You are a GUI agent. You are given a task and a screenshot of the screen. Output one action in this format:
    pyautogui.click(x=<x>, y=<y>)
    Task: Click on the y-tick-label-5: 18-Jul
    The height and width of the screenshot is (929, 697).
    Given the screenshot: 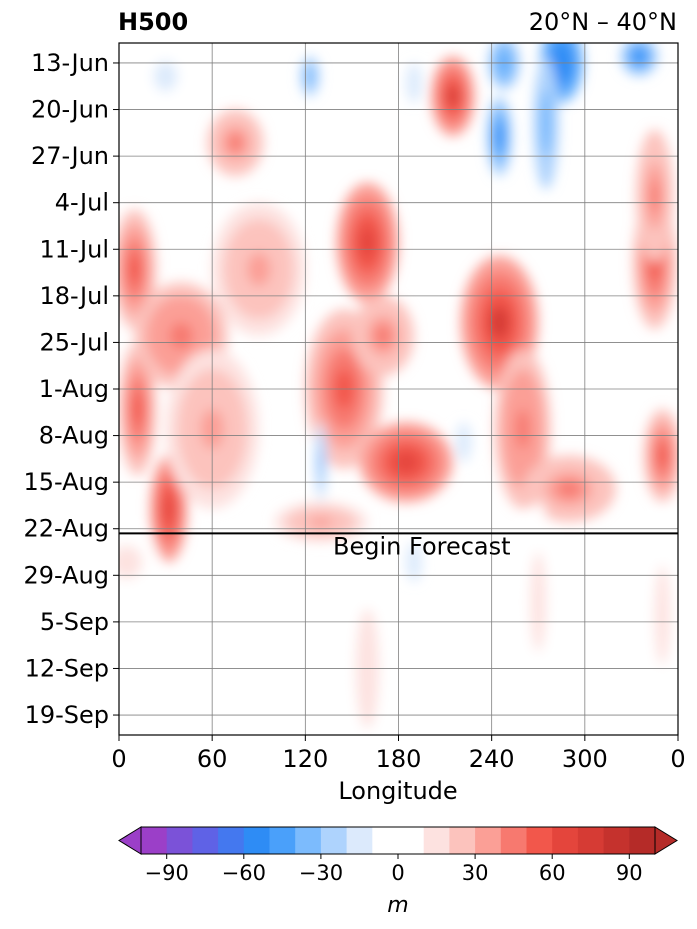 What is the action you would take?
    pyautogui.click(x=75, y=296)
    